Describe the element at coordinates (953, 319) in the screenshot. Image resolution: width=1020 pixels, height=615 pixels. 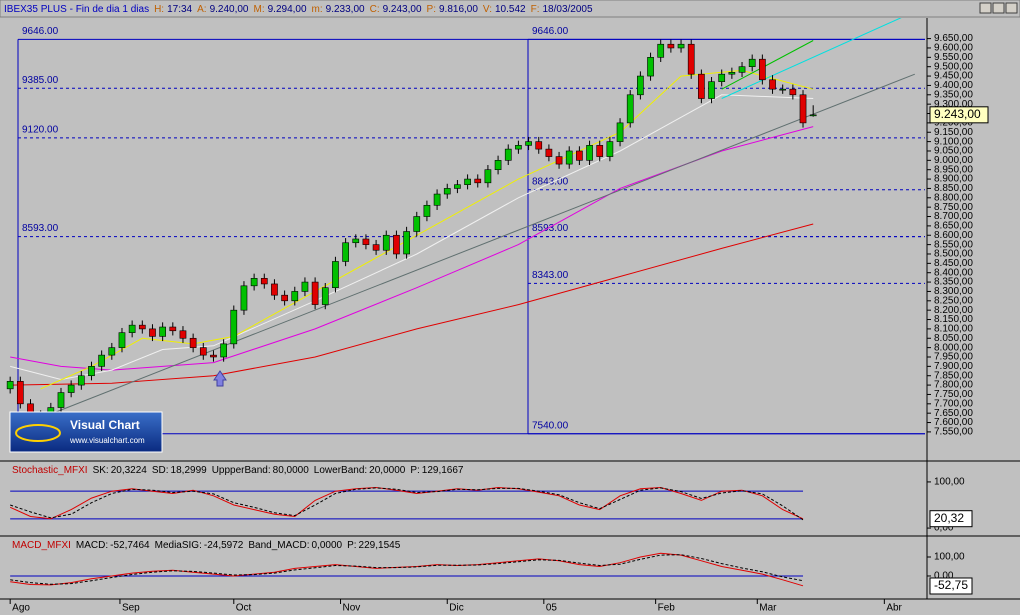
I see `y-tick-label: 8.150,00` at that location.